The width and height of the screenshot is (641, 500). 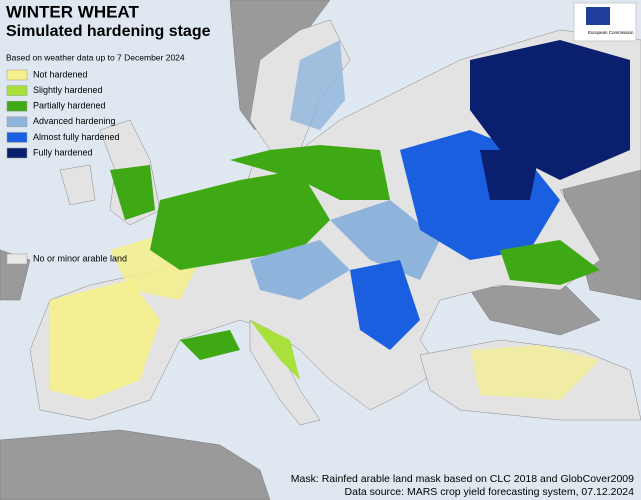 What do you see at coordinates (76, 137) in the screenshot?
I see `legend-label: Almost fully hardened` at bounding box center [76, 137].